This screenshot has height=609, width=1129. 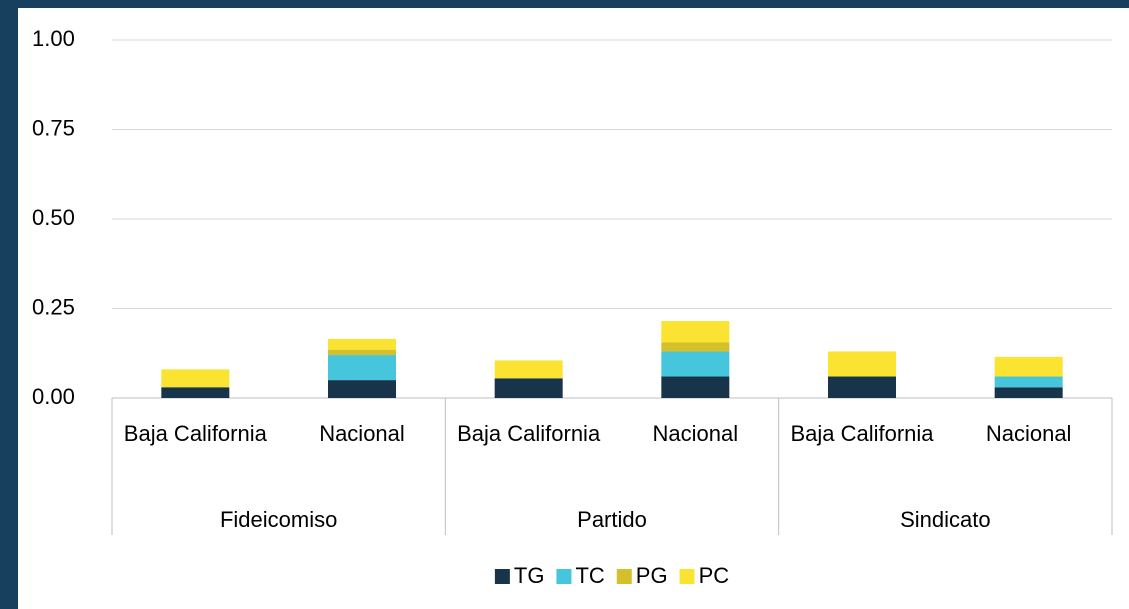 I want to click on y-tick-label: 0.00, so click(x=53, y=396).